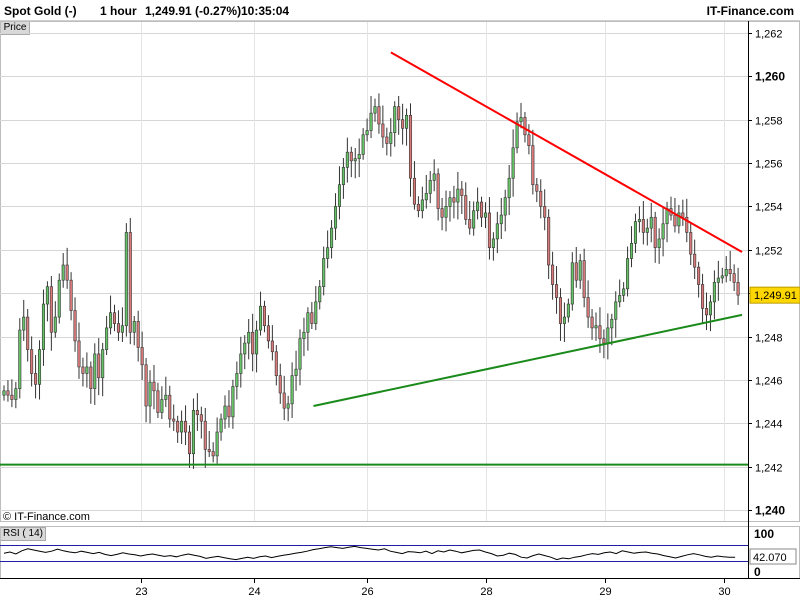  Describe the element at coordinates (757, 572) in the screenshot. I see `rsi-tick-label: 0` at that location.